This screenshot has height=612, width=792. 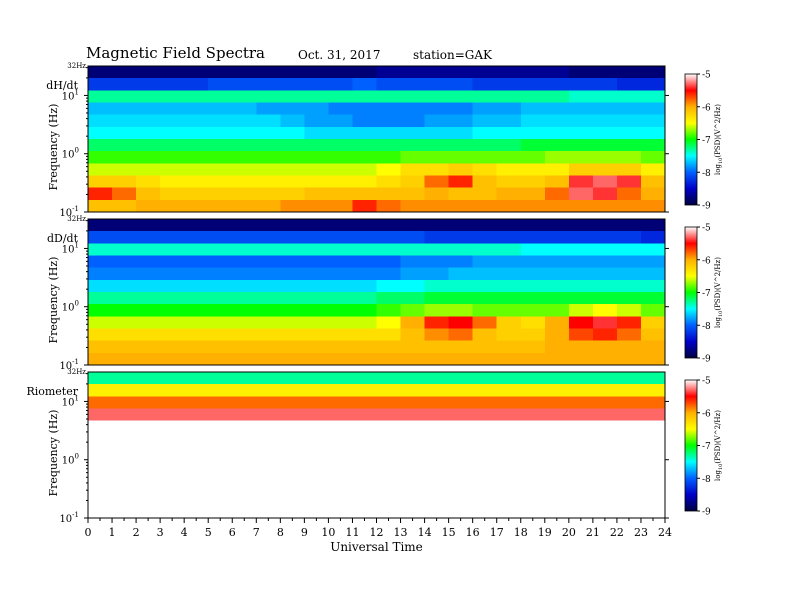 I want to click on y-tick-label: 10¹, so click(x=70, y=95).